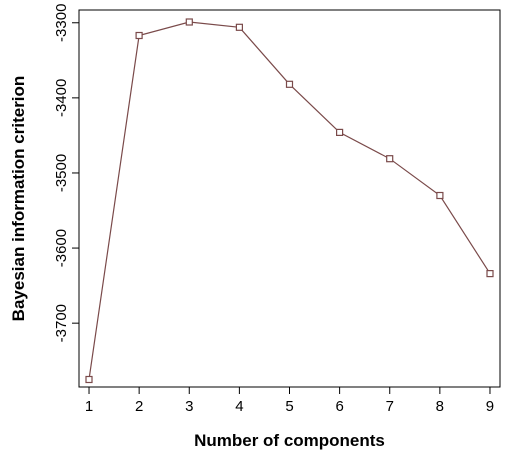  I want to click on y-tick-label: -3300, so click(61, 23).